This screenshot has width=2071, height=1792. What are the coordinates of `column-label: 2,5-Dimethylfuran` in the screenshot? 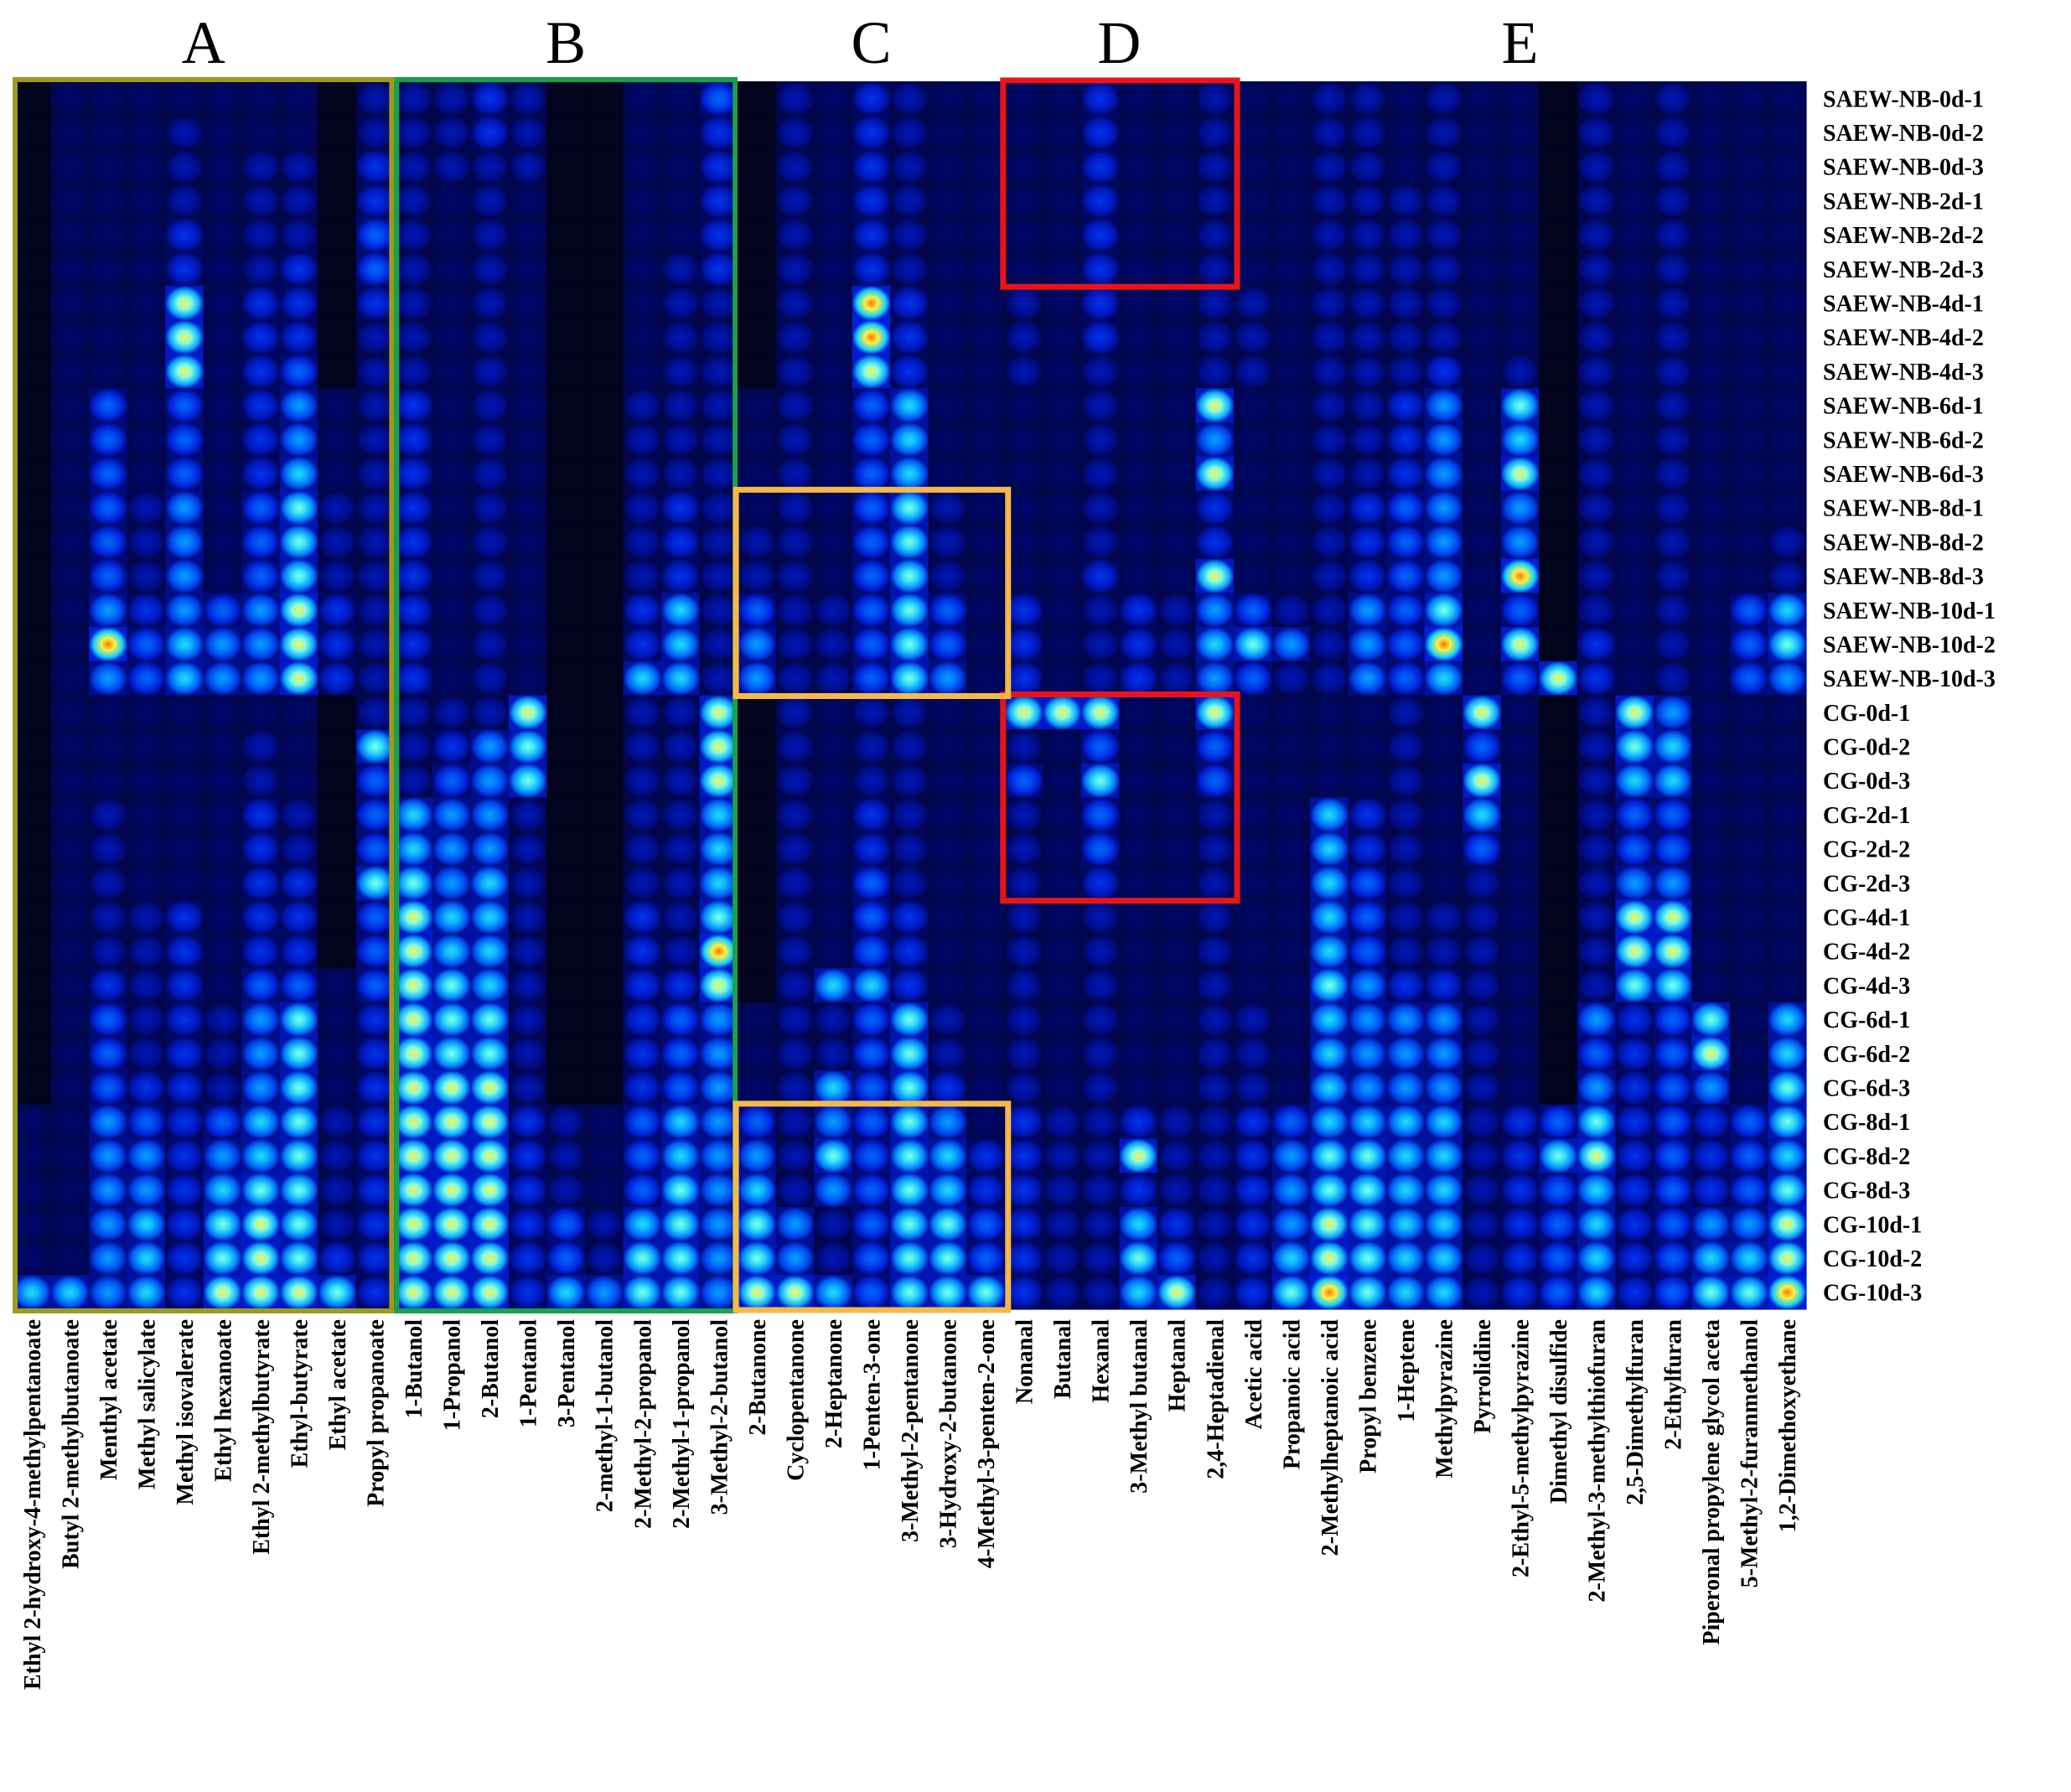 It's located at (1636, 1412).